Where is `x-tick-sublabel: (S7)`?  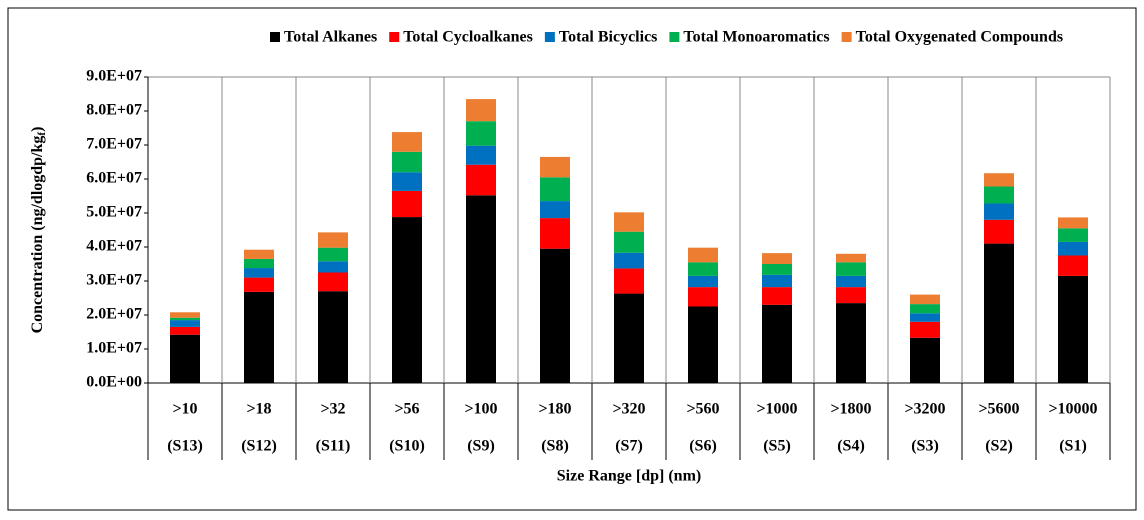
x-tick-sublabel: (S7) is located at coordinates (629, 446).